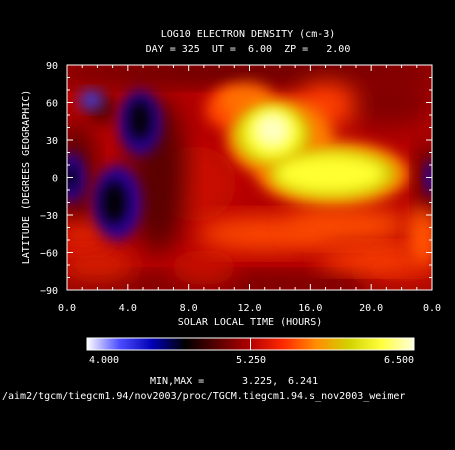 The image size is (455, 450). I want to click on heatmap-blue-hole, so click(91, 100).